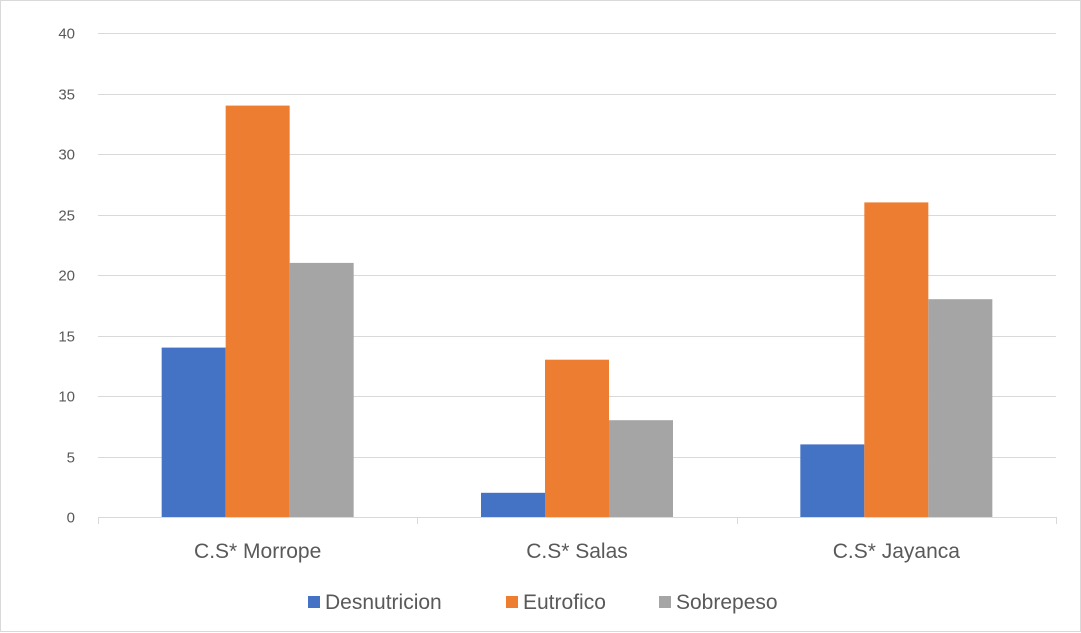  What do you see at coordinates (383, 602) in the screenshot?
I see `legend-label-desnutricion: Desnutricion` at bounding box center [383, 602].